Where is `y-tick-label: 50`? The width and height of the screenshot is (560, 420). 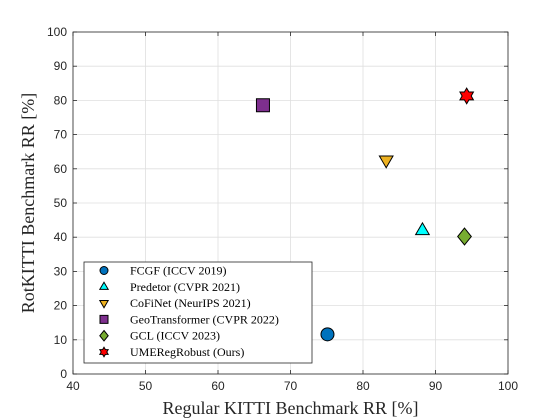 y-tick-label: 50 is located at coordinates (61, 203).